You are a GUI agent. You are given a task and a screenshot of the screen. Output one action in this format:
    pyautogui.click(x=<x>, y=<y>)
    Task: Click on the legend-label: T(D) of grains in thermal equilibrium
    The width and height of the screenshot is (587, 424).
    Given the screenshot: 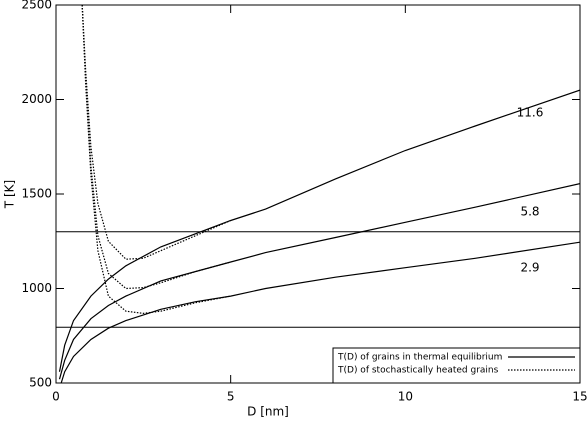 What is the action you would take?
    pyautogui.click(x=419, y=358)
    